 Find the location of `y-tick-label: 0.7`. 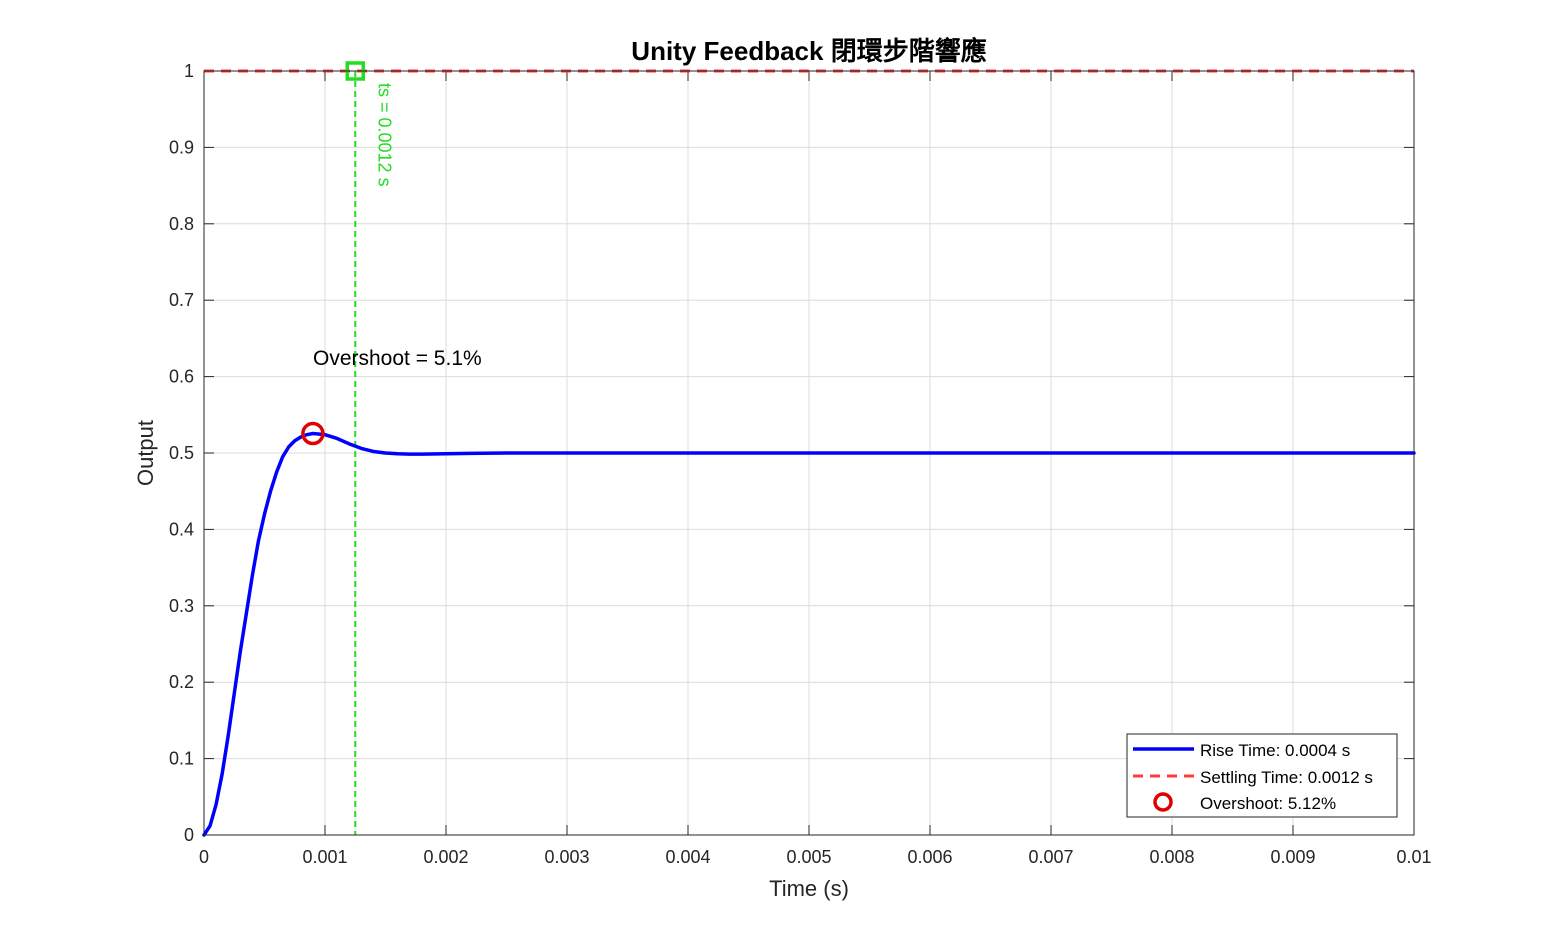

y-tick-label: 0.7 is located at coordinates (181, 300).